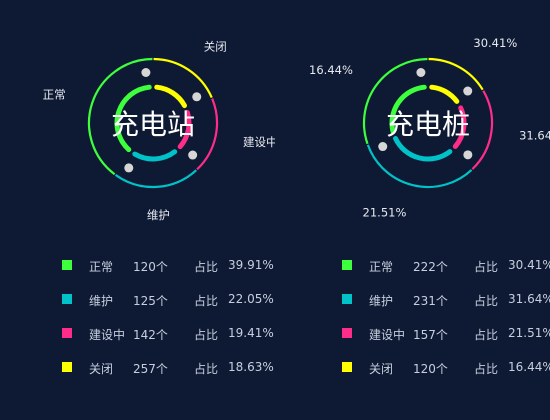 The height and width of the screenshot is (420, 550). I want to click on legend-percent: 31.64%, so click(529, 299).